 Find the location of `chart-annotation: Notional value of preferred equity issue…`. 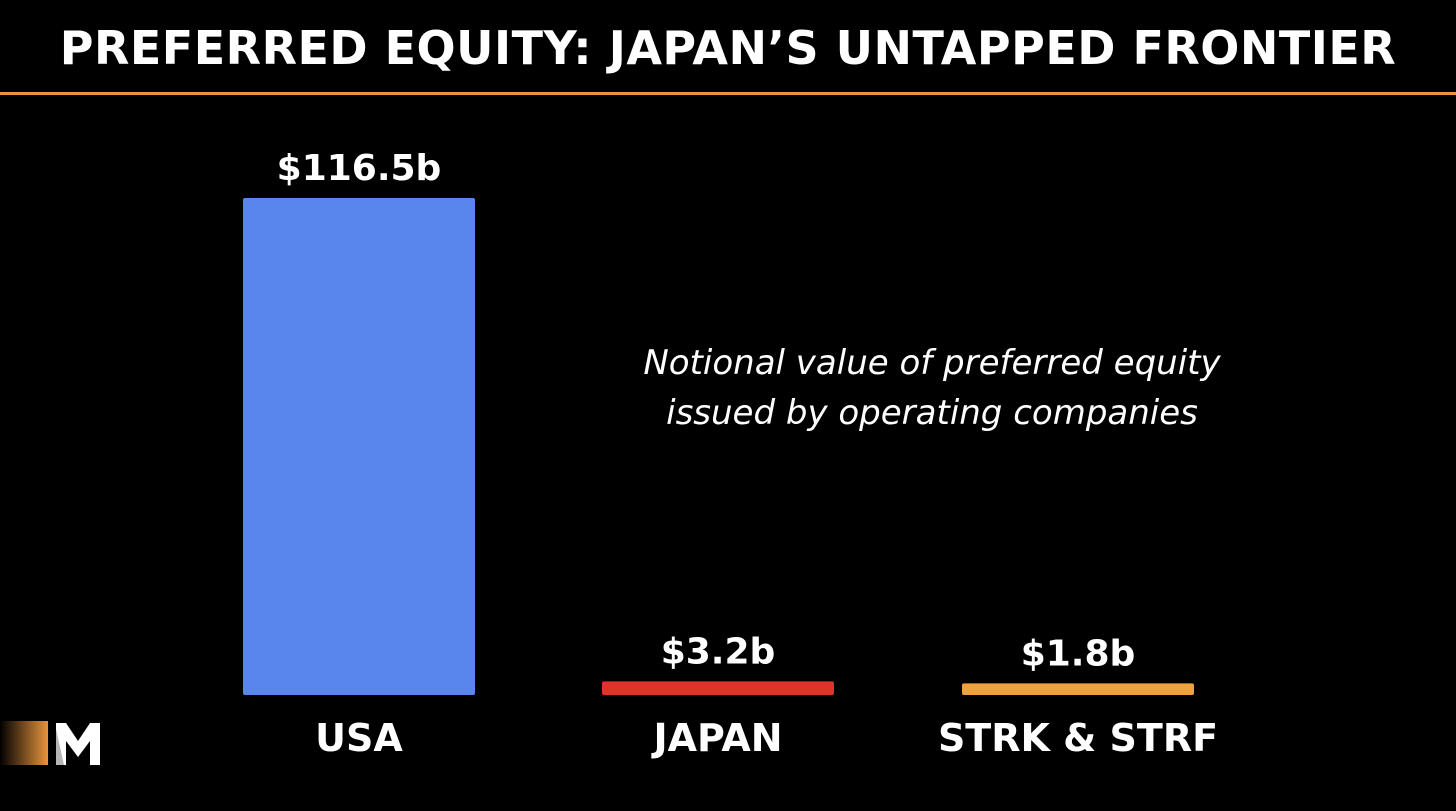

chart-annotation: Notional value of preferred equity issue… is located at coordinates (932, 388).